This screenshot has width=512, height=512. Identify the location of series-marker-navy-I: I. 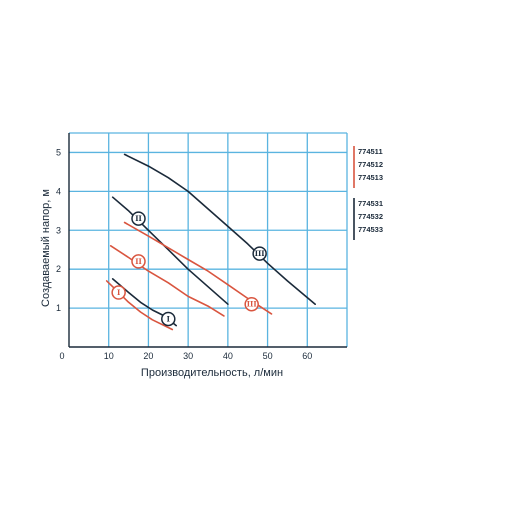
(168, 319).